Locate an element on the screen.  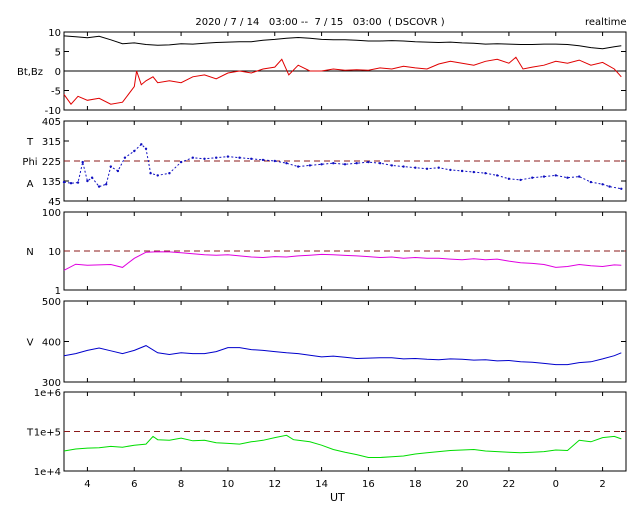
panel-4-series-1-line is located at coordinates (342, 355).